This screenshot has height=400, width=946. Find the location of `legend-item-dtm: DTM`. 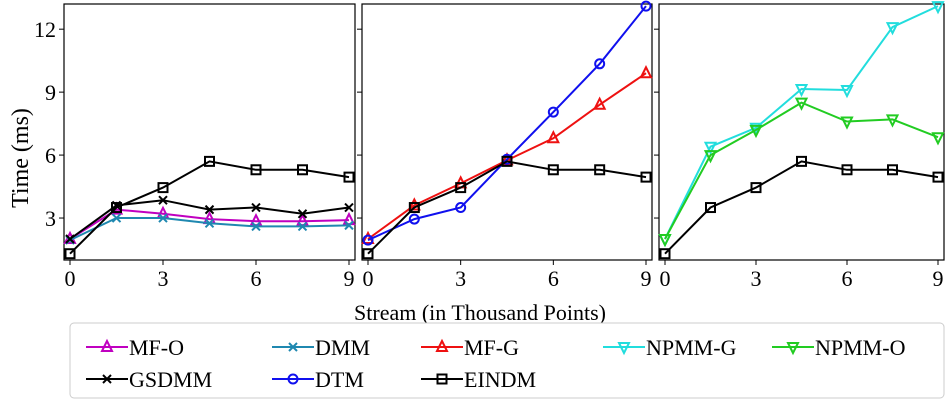

legend-item-dtm: DTM is located at coordinates (318, 379).